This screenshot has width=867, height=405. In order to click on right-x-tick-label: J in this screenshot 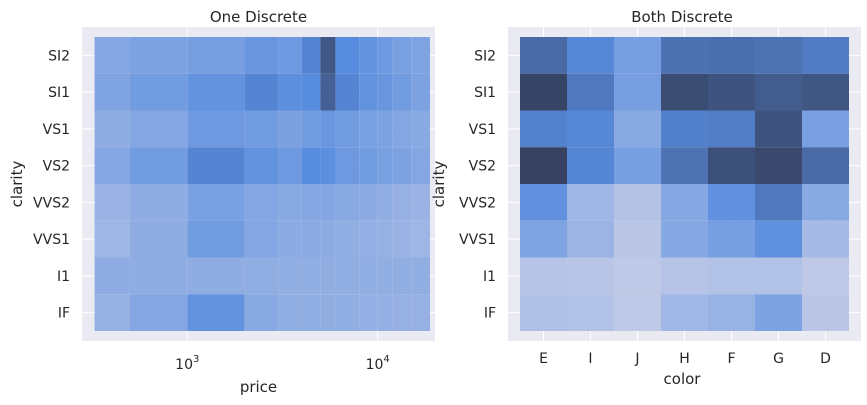, I will do `click(636, 359)`.